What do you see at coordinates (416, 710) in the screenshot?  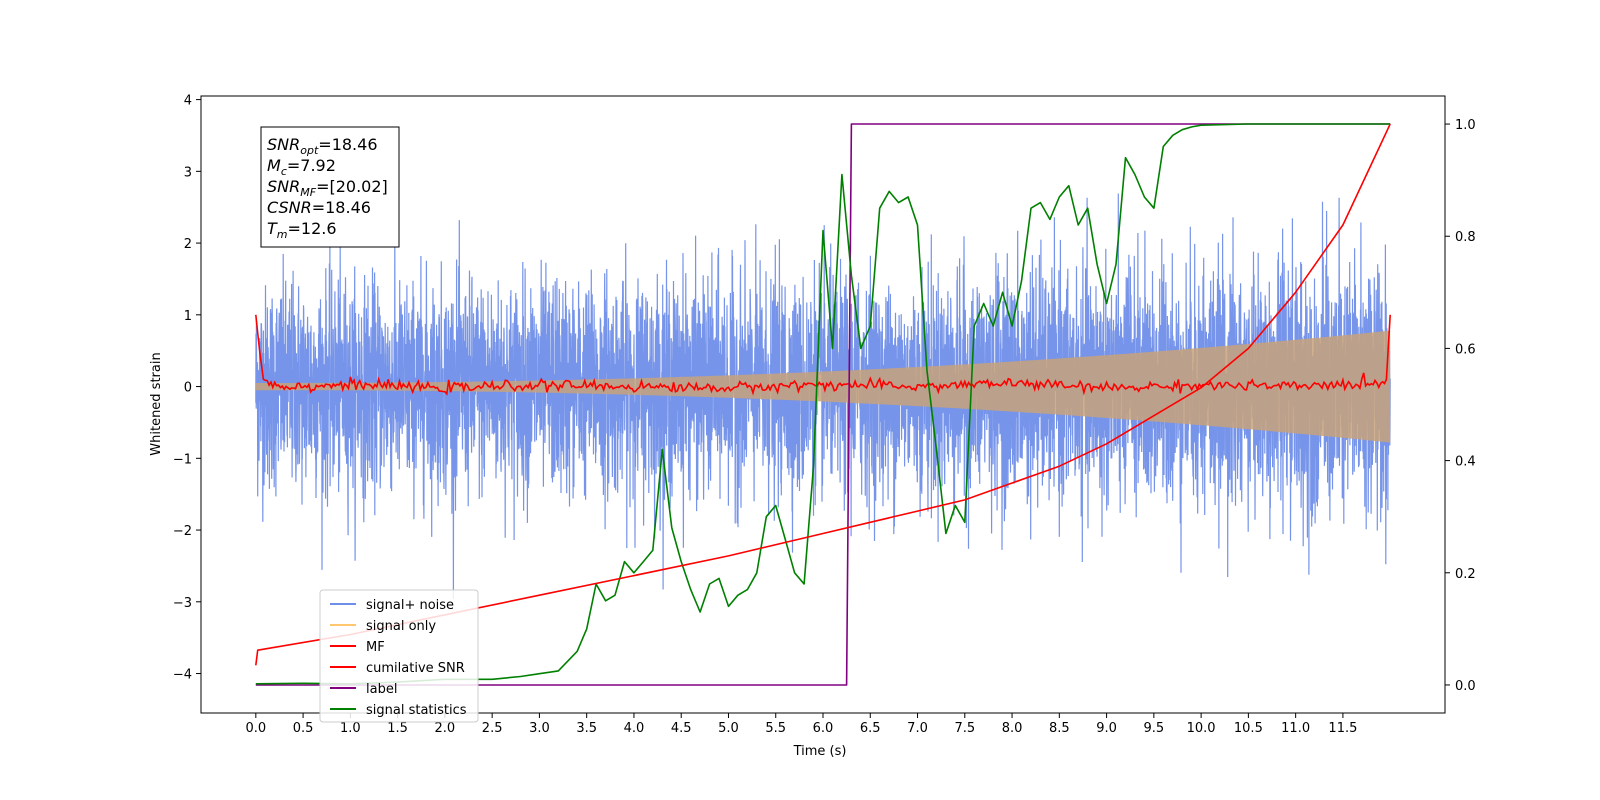 I see `legend-entry: signal statistics` at bounding box center [416, 710].